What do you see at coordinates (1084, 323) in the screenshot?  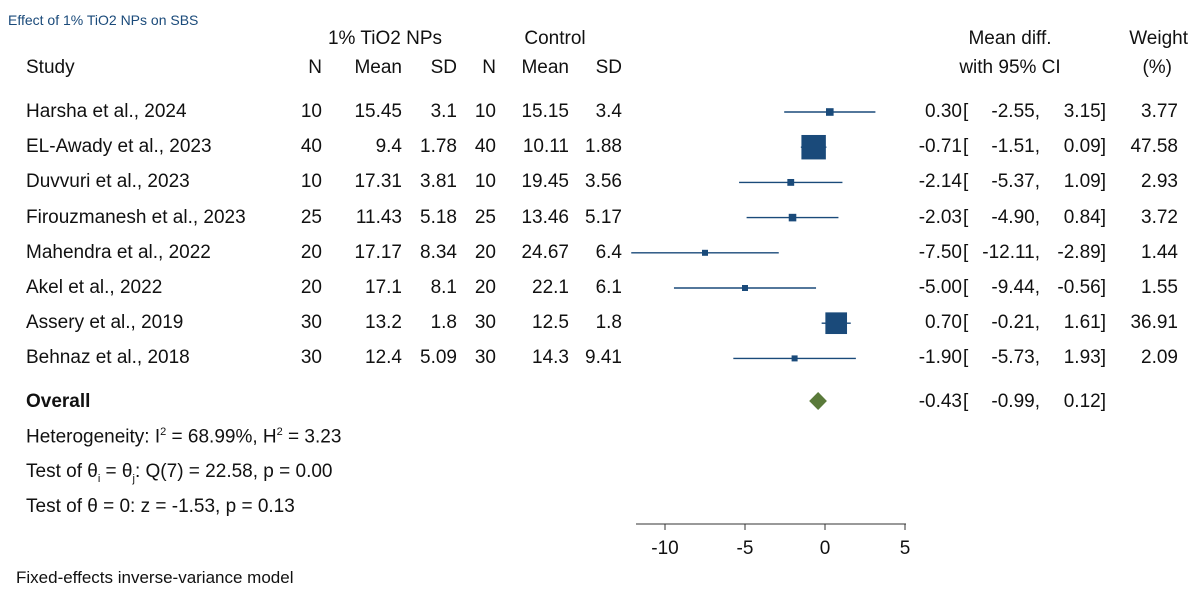 I see `cell-hi: 1.61]` at bounding box center [1084, 323].